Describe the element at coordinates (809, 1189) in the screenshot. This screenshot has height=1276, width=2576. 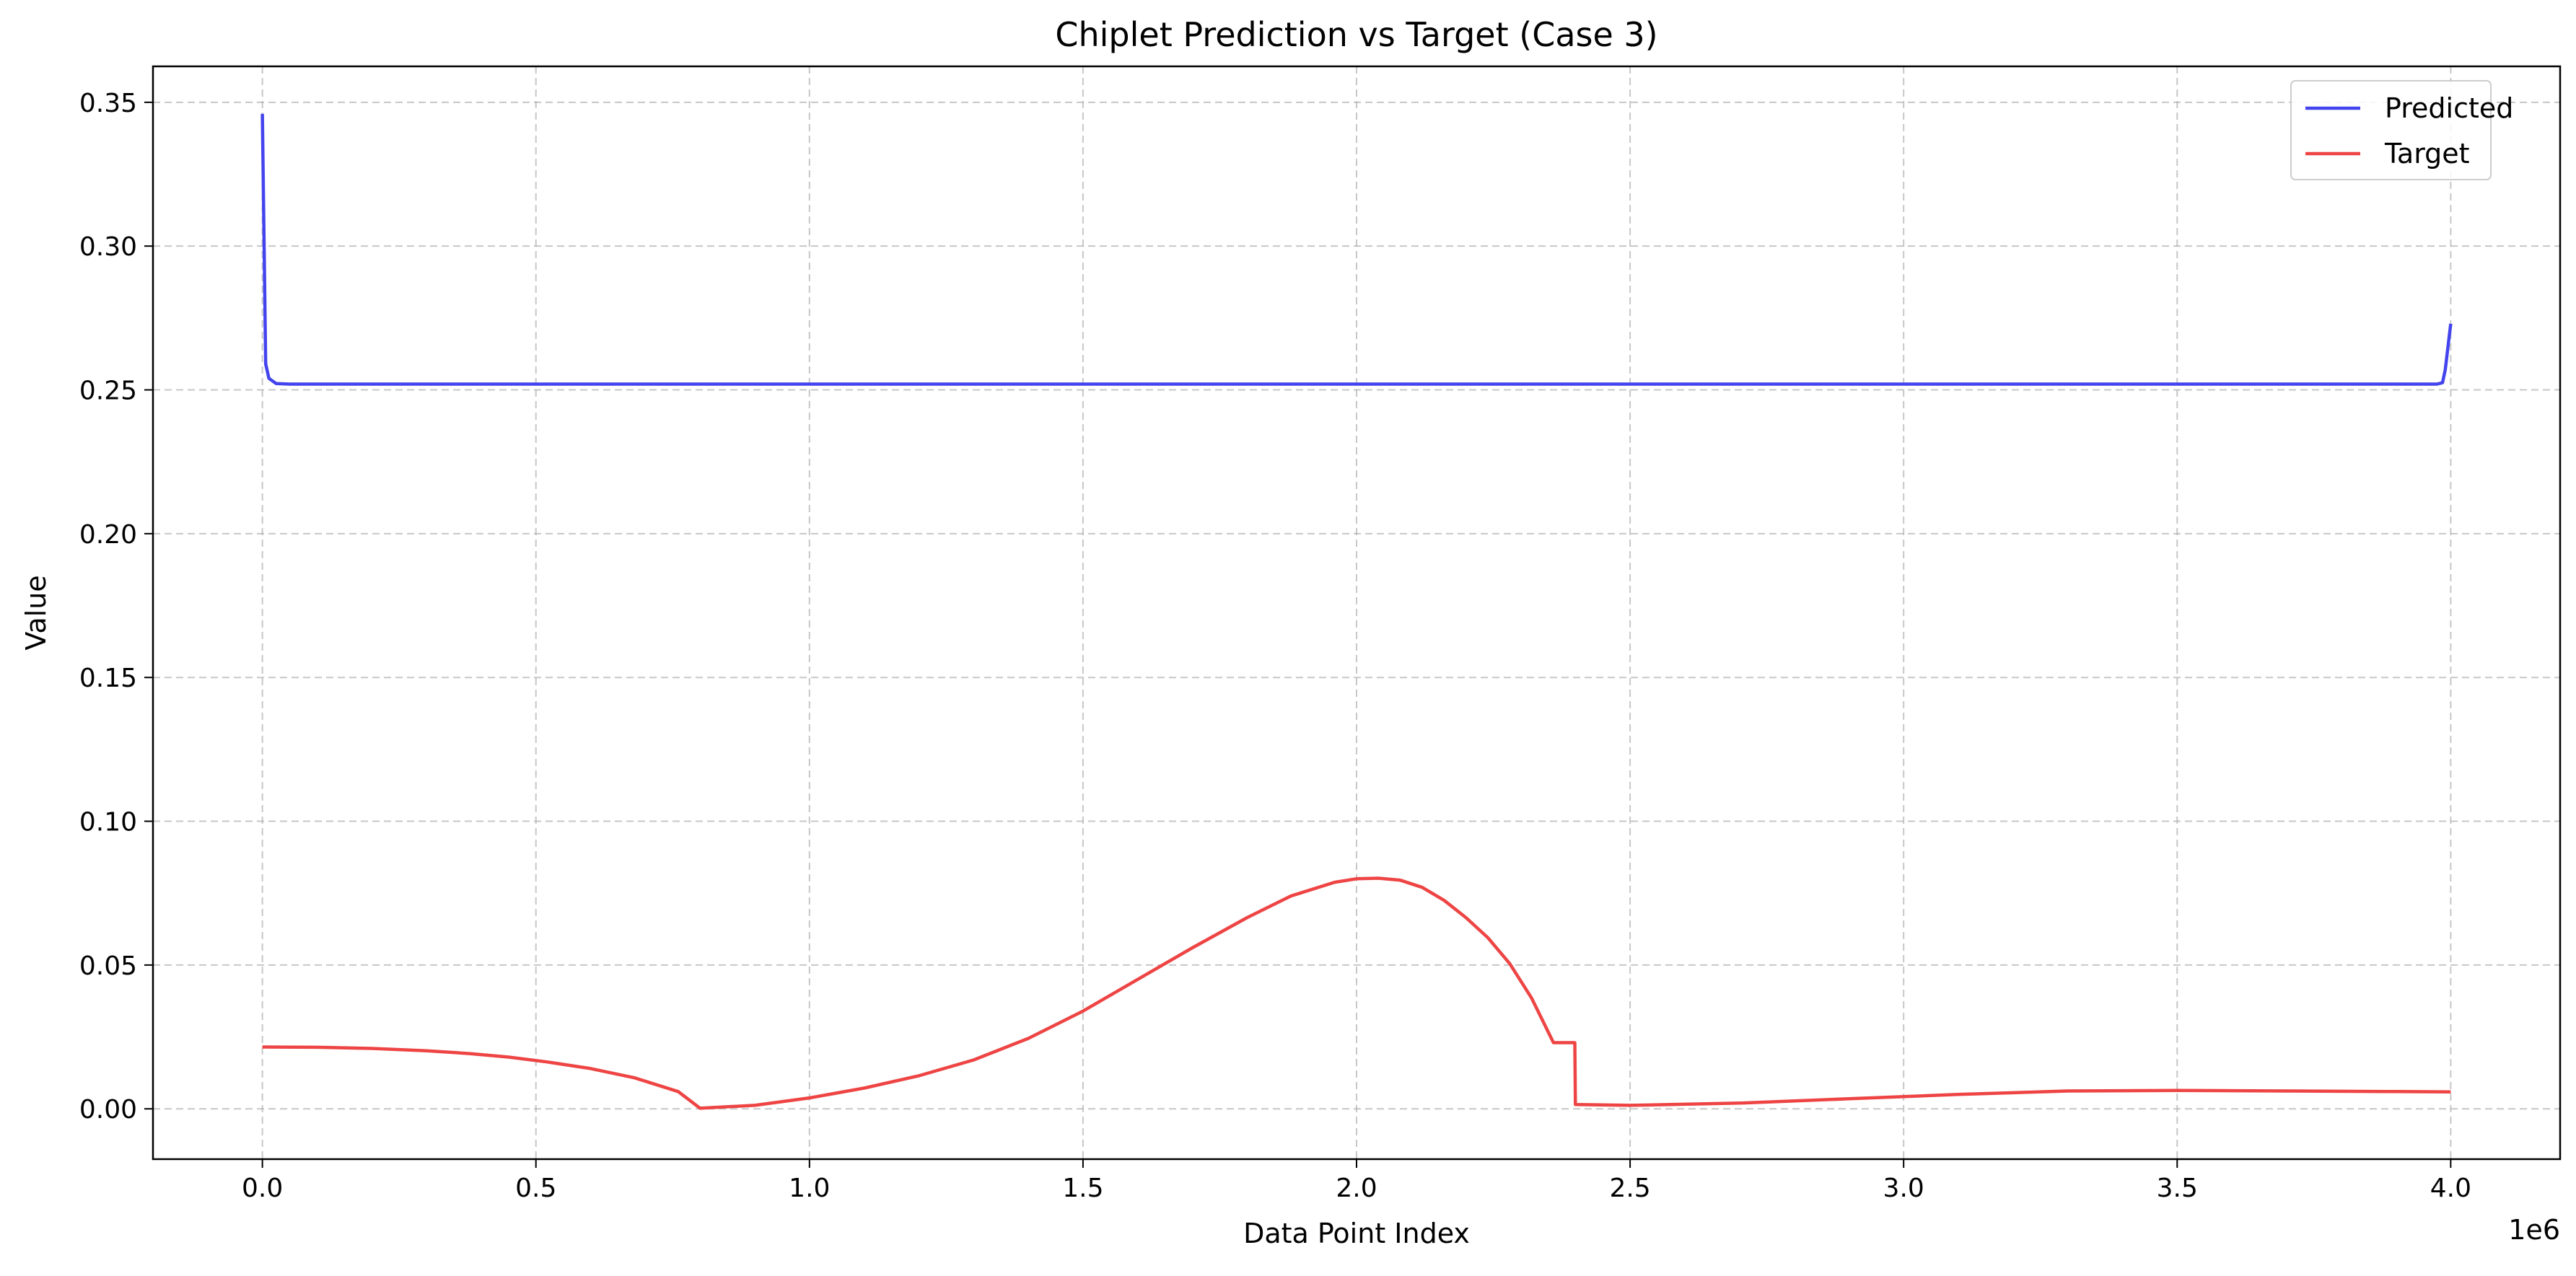
I see `x-tick-label: 1.0` at that location.